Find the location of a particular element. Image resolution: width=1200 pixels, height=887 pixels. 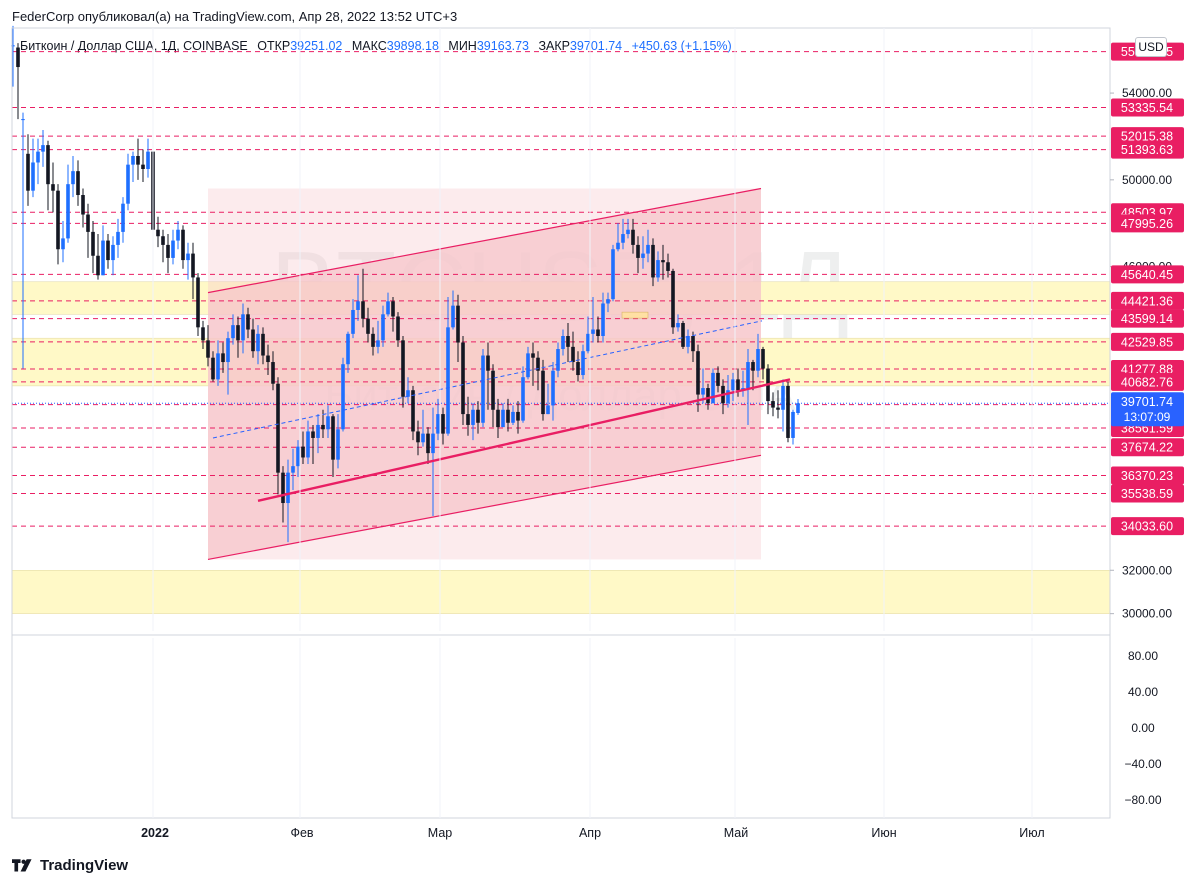

tradingview-footer: TradingView is located at coordinates (70, 865).